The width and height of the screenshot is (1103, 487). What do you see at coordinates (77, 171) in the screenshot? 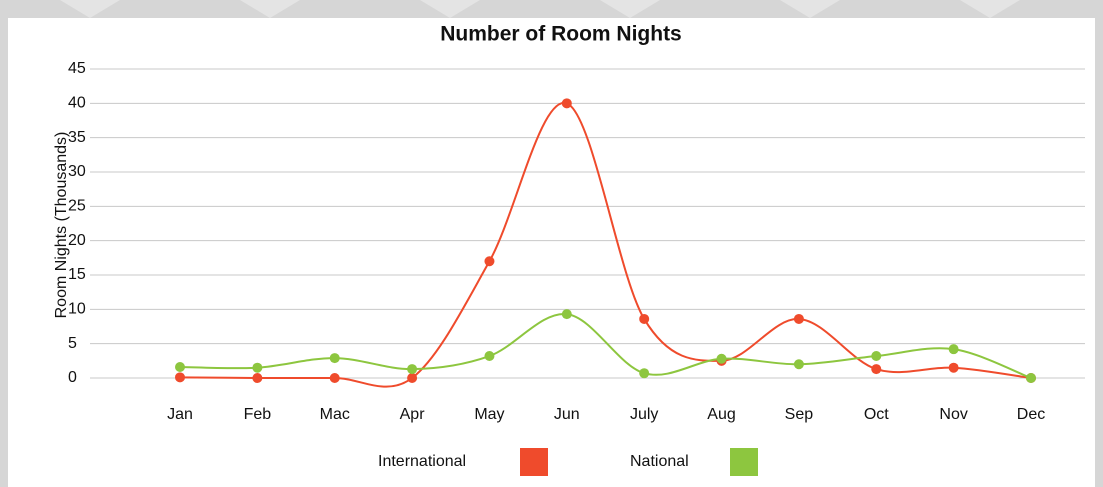
I see `y-tick-label: 30` at bounding box center [77, 171].